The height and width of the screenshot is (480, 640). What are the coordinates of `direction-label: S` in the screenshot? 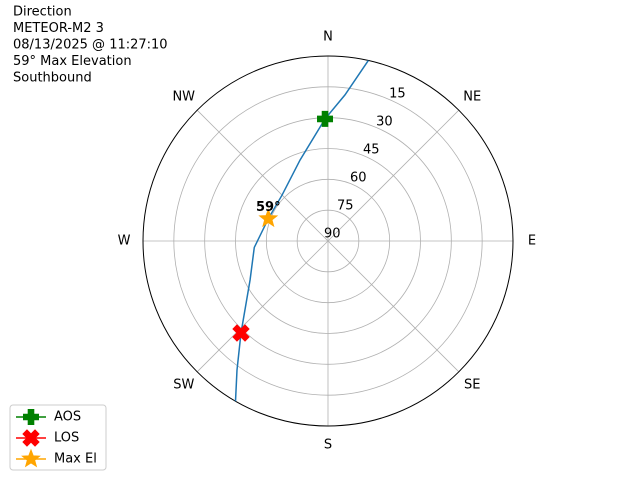 It's located at (328, 445).